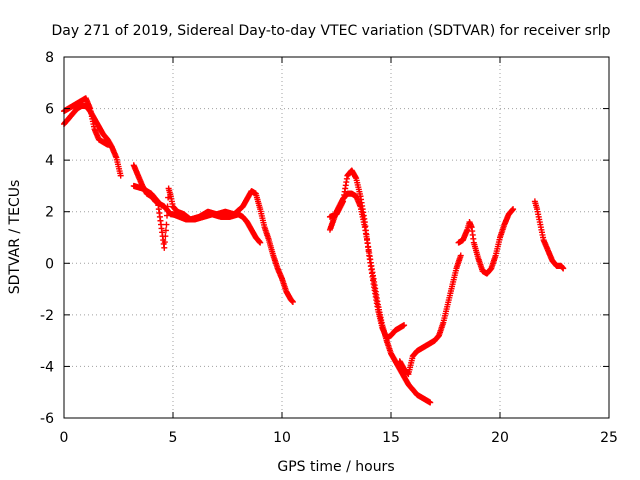 The width and height of the screenshot is (640, 480). What do you see at coordinates (609, 438) in the screenshot?
I see `x-tick-label: 25` at bounding box center [609, 438].